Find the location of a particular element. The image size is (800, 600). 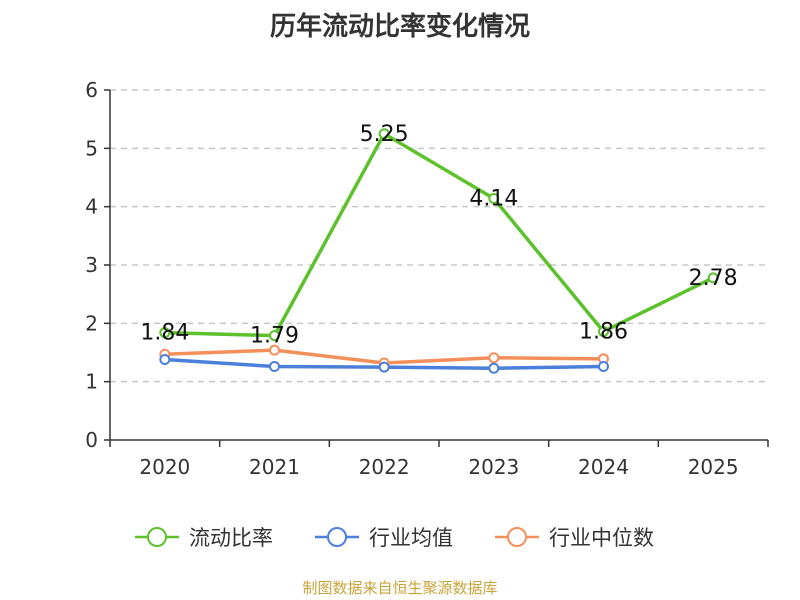

legend-label: 流动比率 is located at coordinates (231, 538).